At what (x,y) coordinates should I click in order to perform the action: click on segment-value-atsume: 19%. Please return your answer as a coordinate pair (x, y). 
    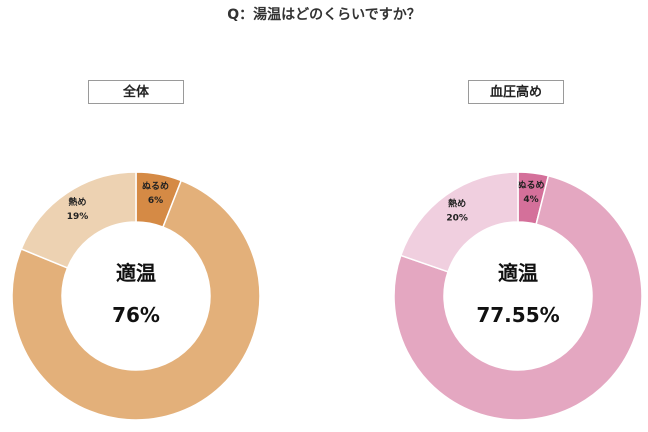
    Looking at the image, I should click on (78, 217).